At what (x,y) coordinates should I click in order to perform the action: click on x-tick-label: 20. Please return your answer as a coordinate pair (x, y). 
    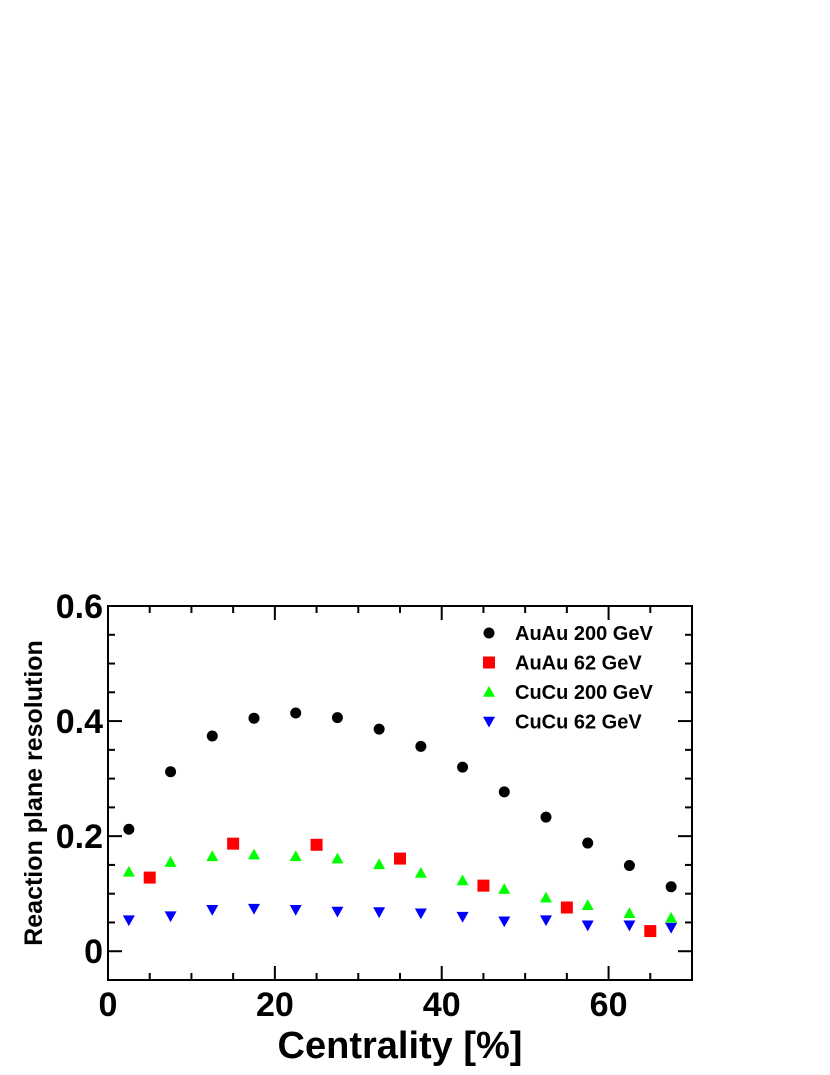
    Looking at the image, I should click on (275, 1005).